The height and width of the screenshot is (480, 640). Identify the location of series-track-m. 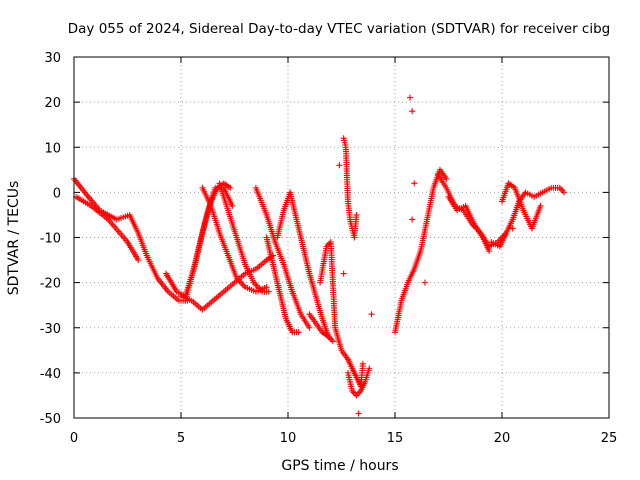
(358, 382).